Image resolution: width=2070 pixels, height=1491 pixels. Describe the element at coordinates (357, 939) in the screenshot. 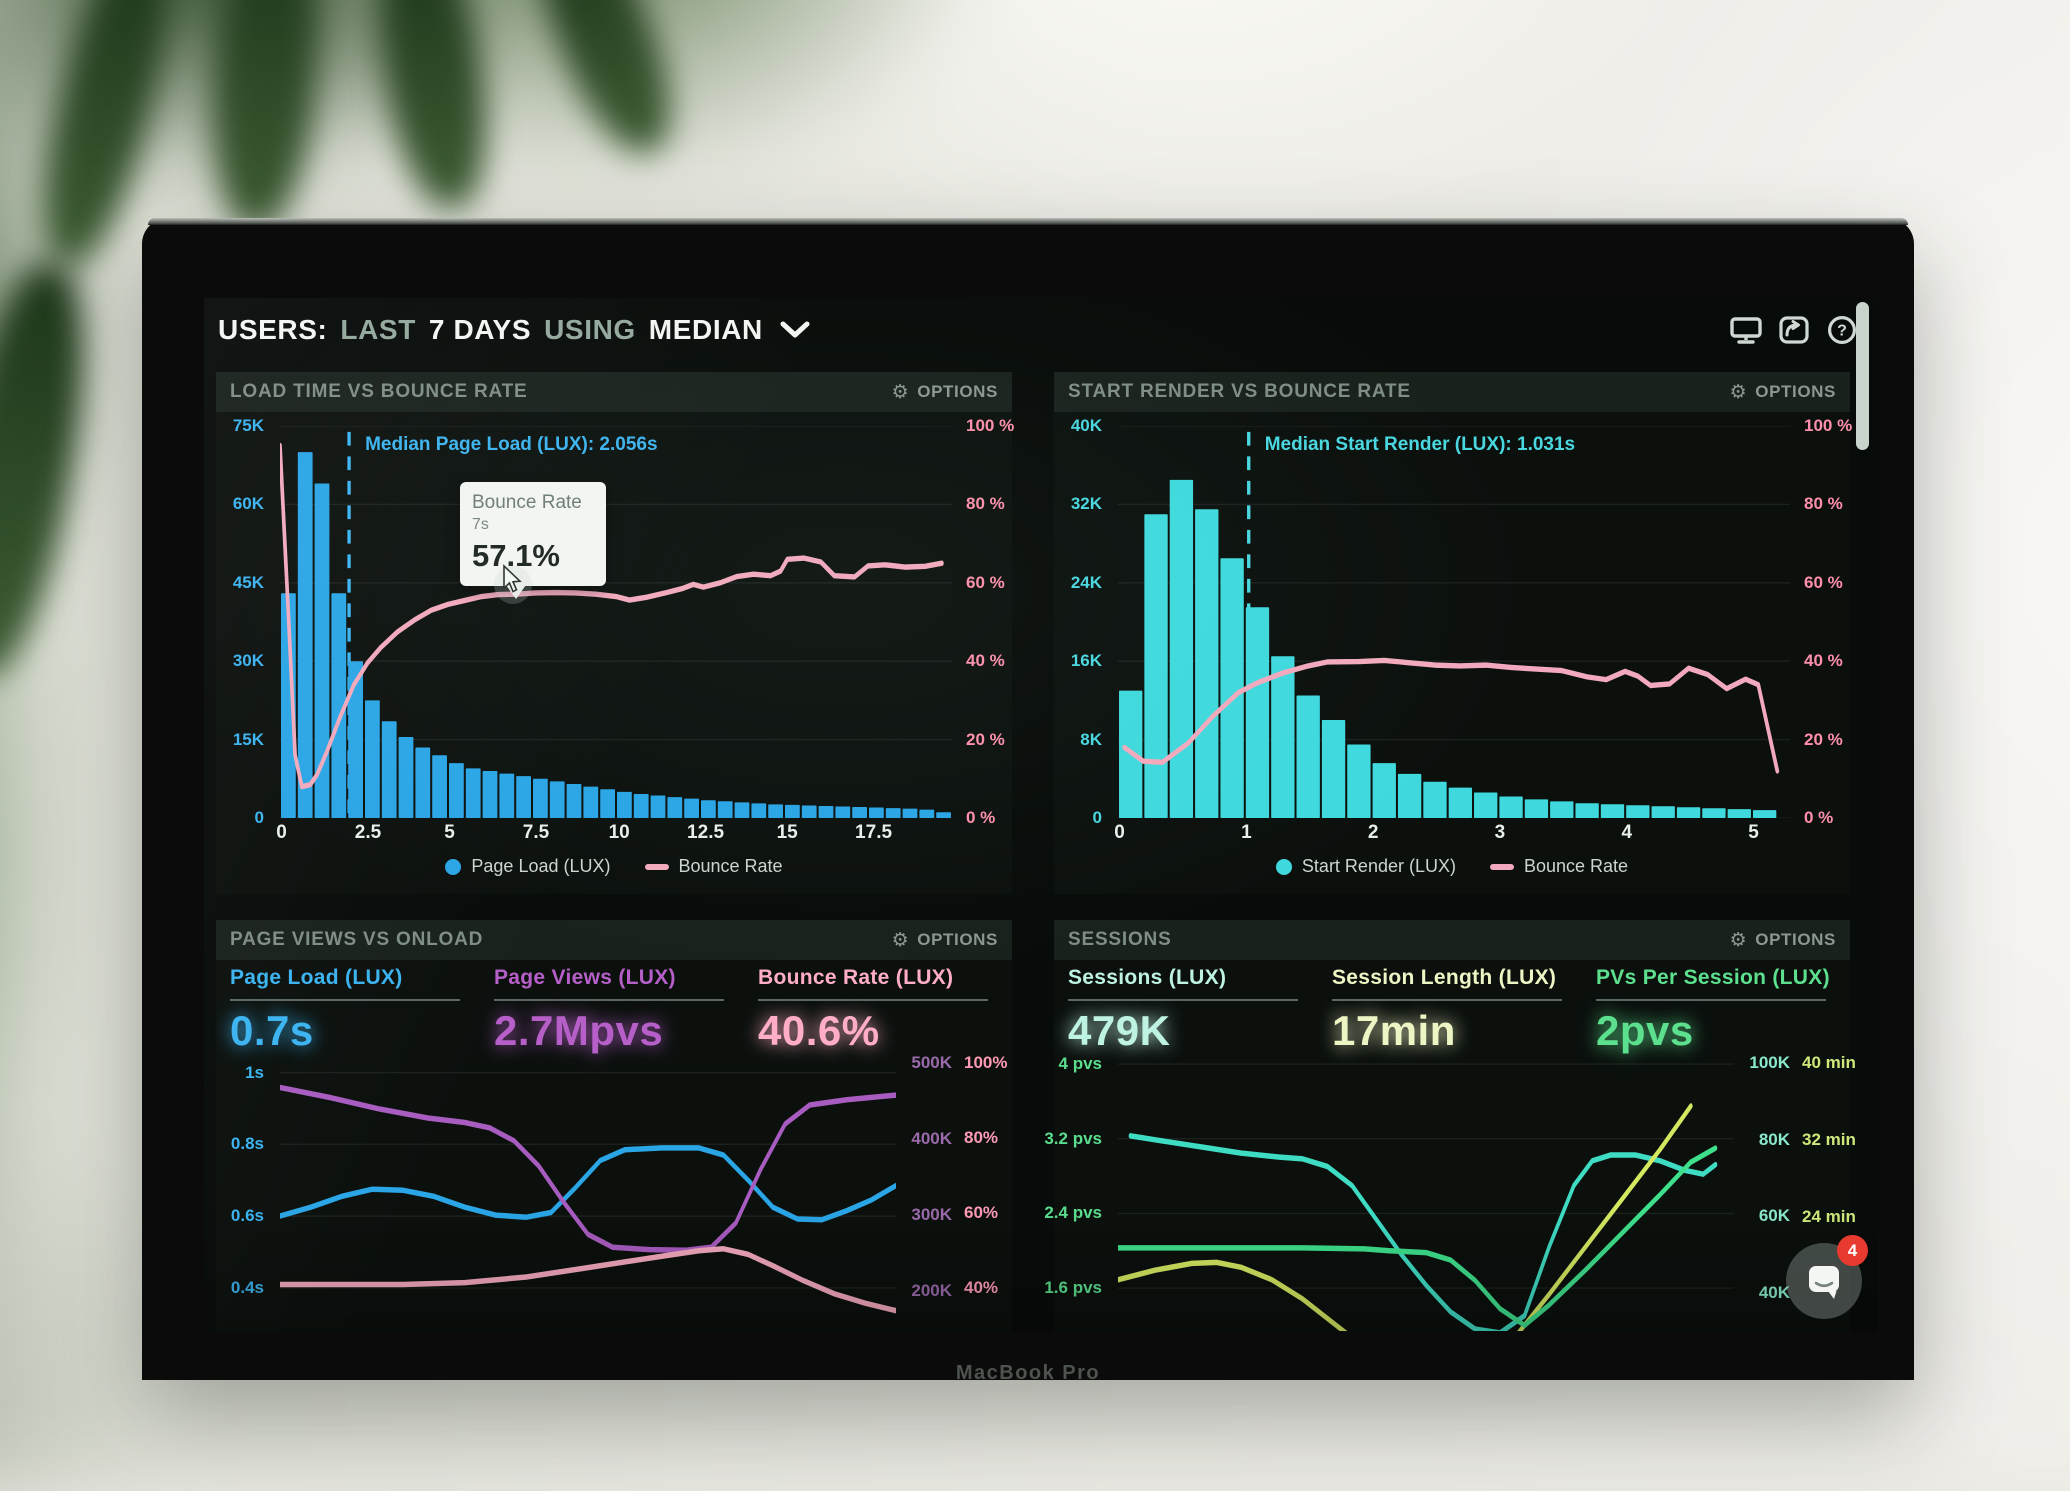

I see `panel-title: PAGE VIEWS VS ONLOAD` at that location.